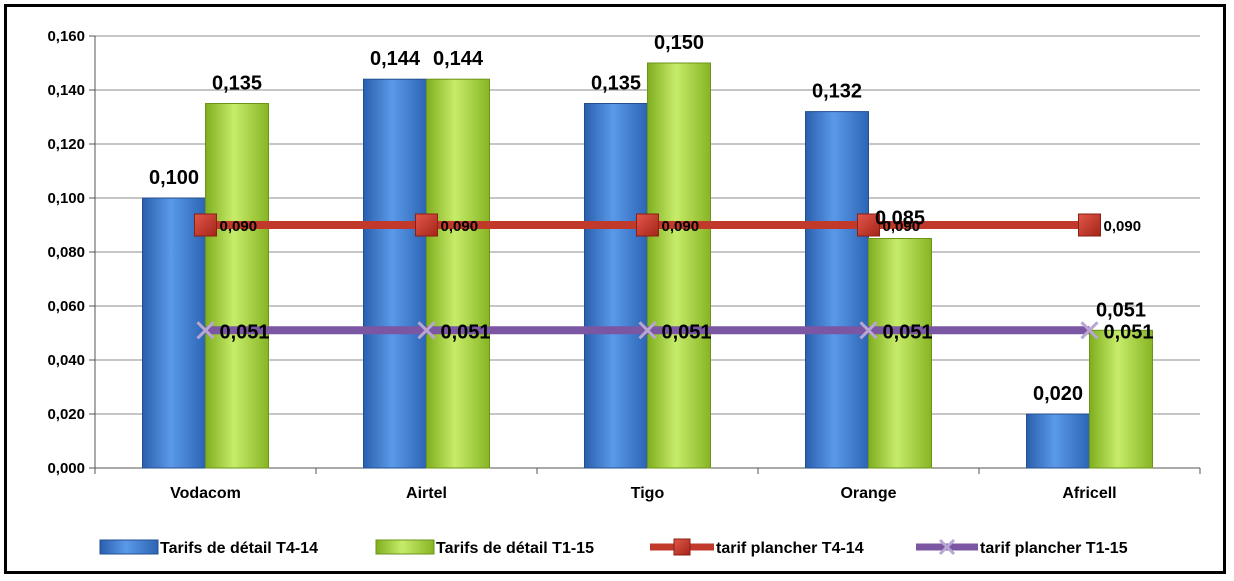 The height and width of the screenshot is (581, 1234). Describe the element at coordinates (66, 306) in the screenshot. I see `y-tick-label: 0,060` at that location.